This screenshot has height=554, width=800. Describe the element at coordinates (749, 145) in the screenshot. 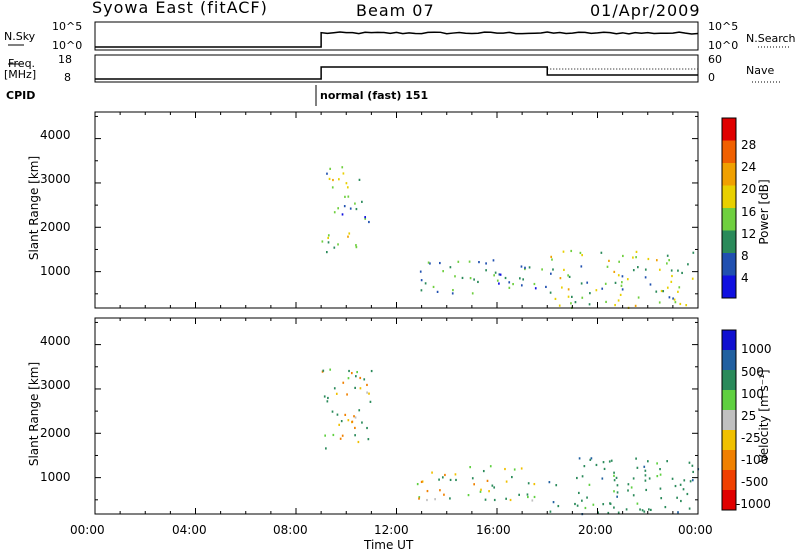

I see `power-cb-tick-28: 28` at that location.